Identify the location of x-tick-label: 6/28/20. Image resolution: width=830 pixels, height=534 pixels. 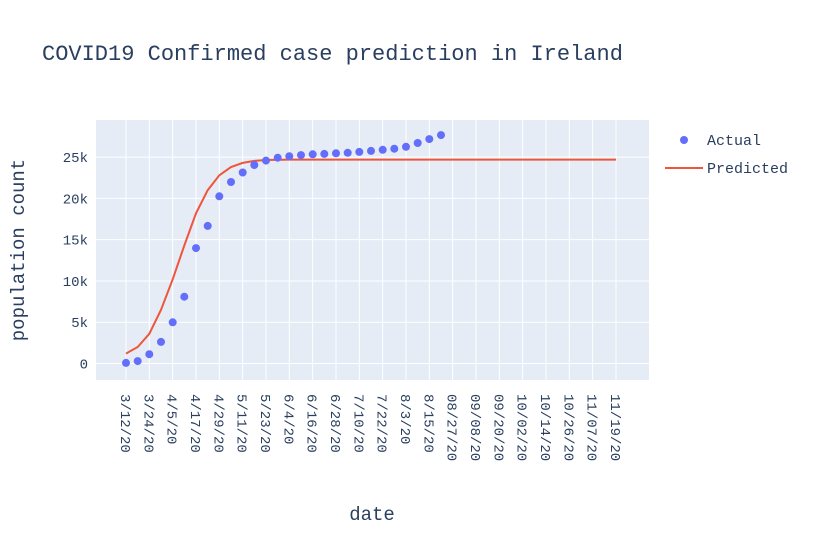
(334, 423).